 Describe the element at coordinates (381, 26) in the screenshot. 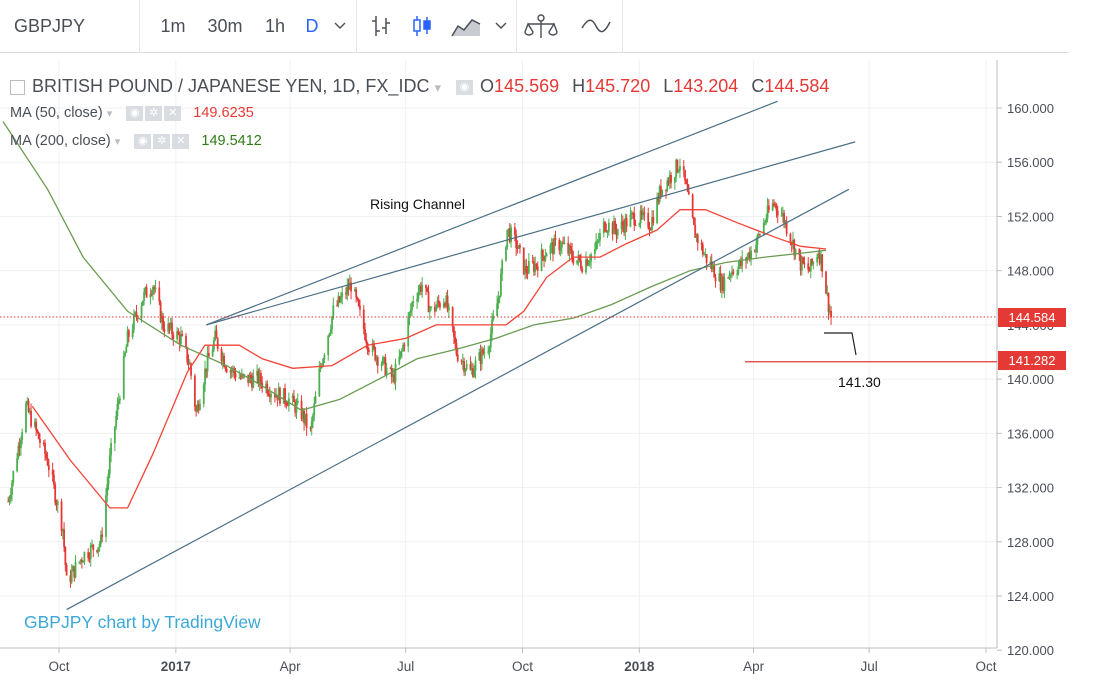

I see `bar-chart-icon` at that location.